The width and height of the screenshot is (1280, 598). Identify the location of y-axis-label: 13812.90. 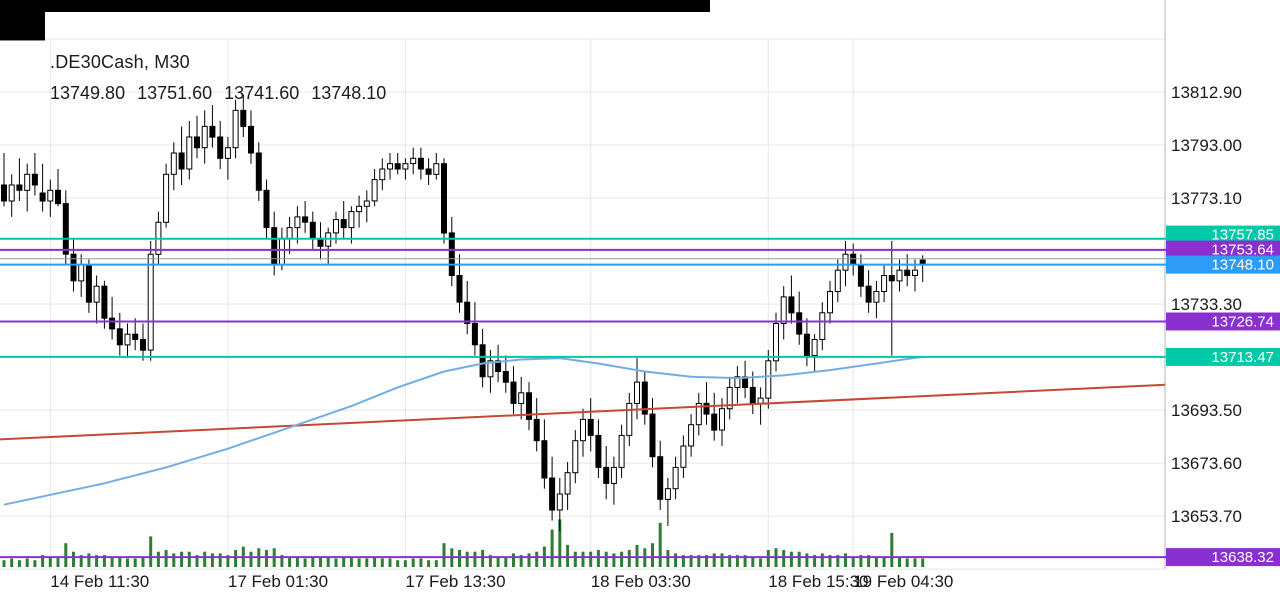
(1206, 92).